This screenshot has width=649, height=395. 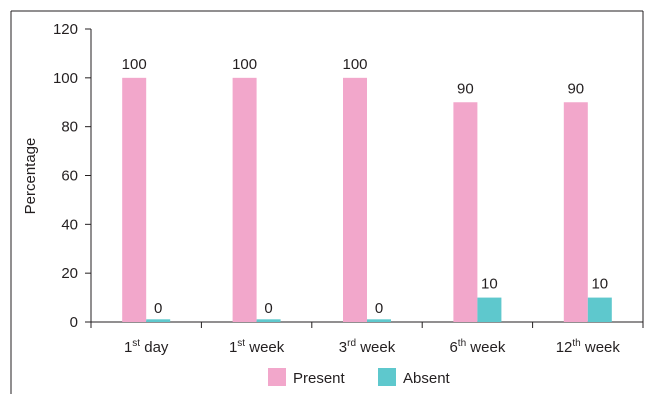 I want to click on y-tick-label: 120, so click(x=65, y=29).